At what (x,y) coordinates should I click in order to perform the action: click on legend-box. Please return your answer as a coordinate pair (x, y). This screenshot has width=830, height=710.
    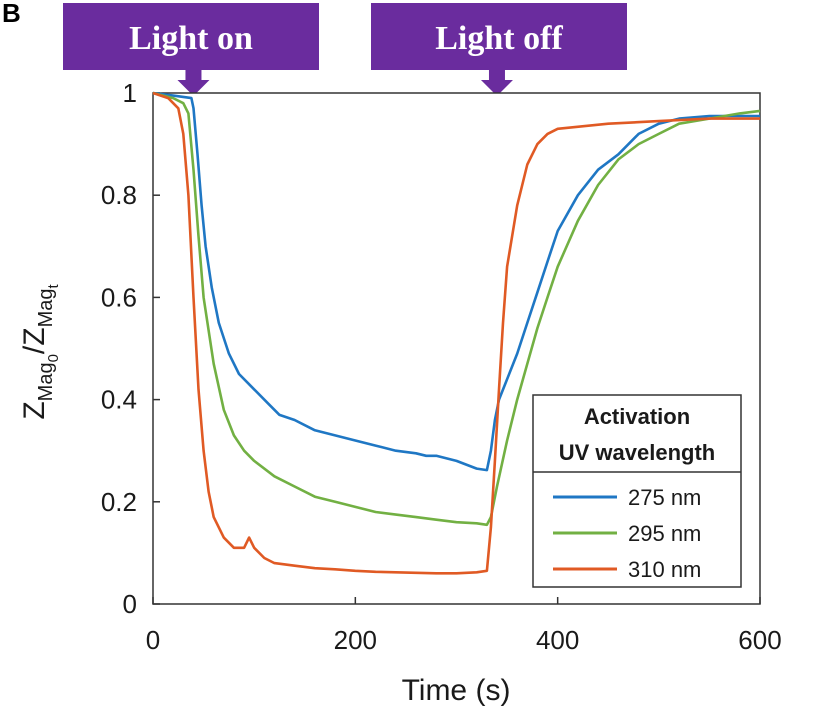
    Looking at the image, I should click on (637, 491).